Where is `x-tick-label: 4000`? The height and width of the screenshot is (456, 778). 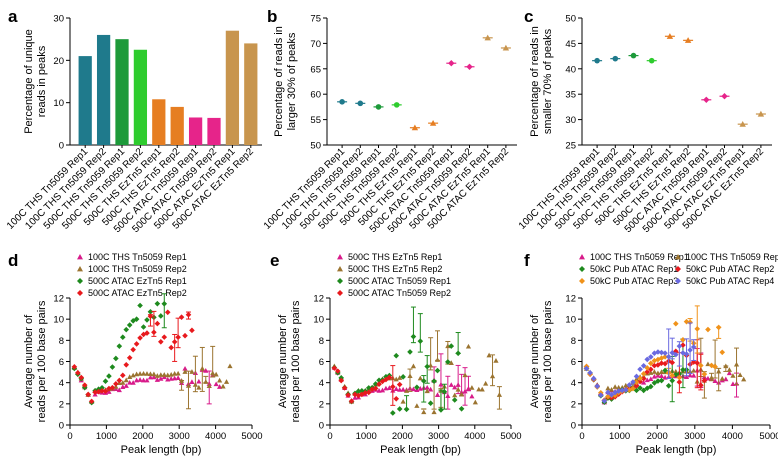 x-tick-label: 4000 is located at coordinates (474, 436).